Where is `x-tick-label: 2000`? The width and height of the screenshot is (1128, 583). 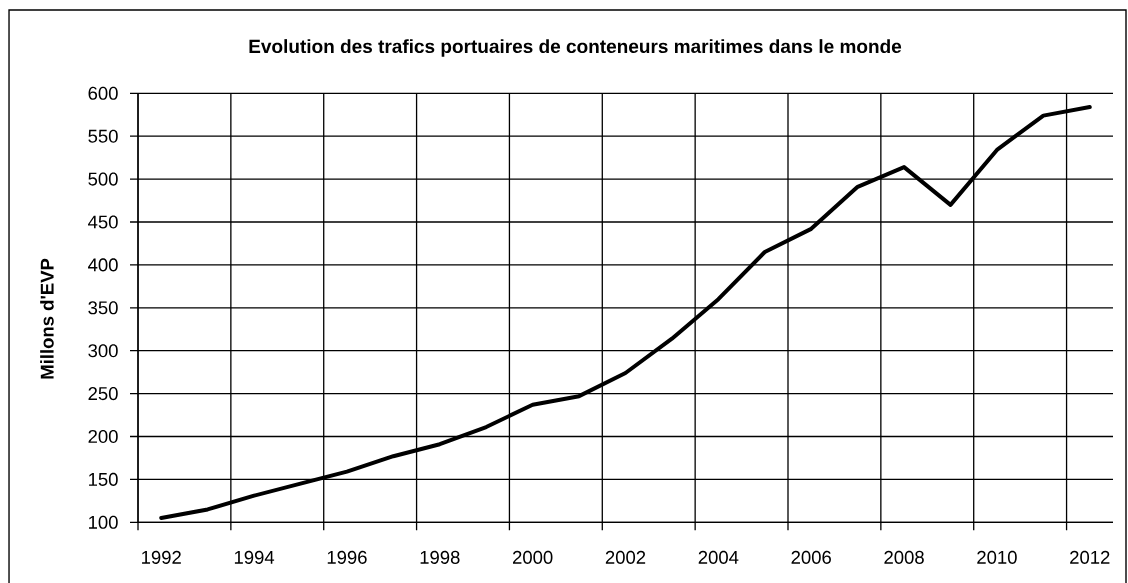
x-tick-label: 2000 is located at coordinates (532, 557).